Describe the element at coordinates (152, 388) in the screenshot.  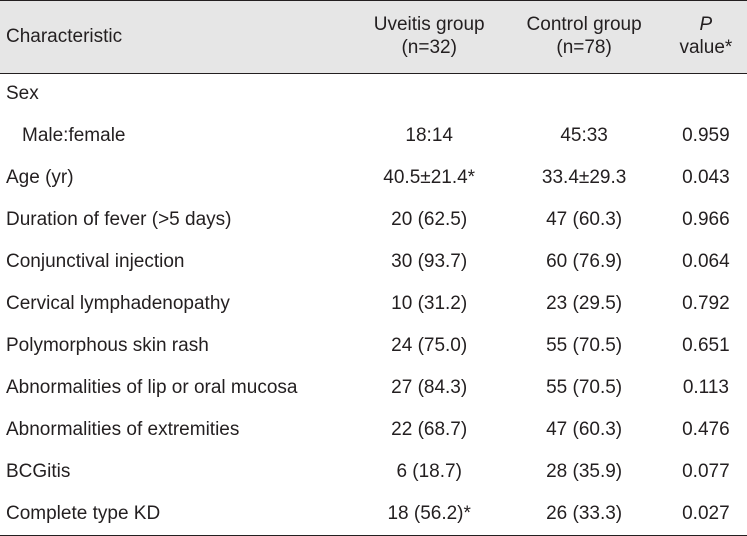
I see `cell-characteristic: Abnormalities of lip or oral mucosa` at that location.